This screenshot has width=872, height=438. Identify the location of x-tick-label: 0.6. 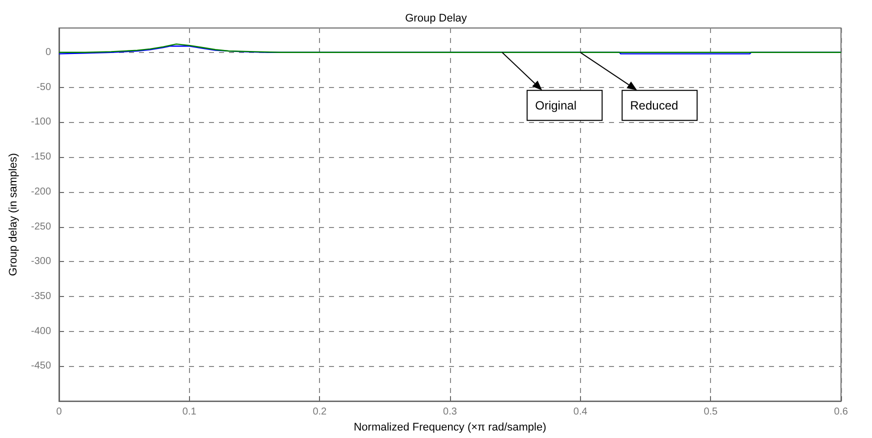
(841, 412).